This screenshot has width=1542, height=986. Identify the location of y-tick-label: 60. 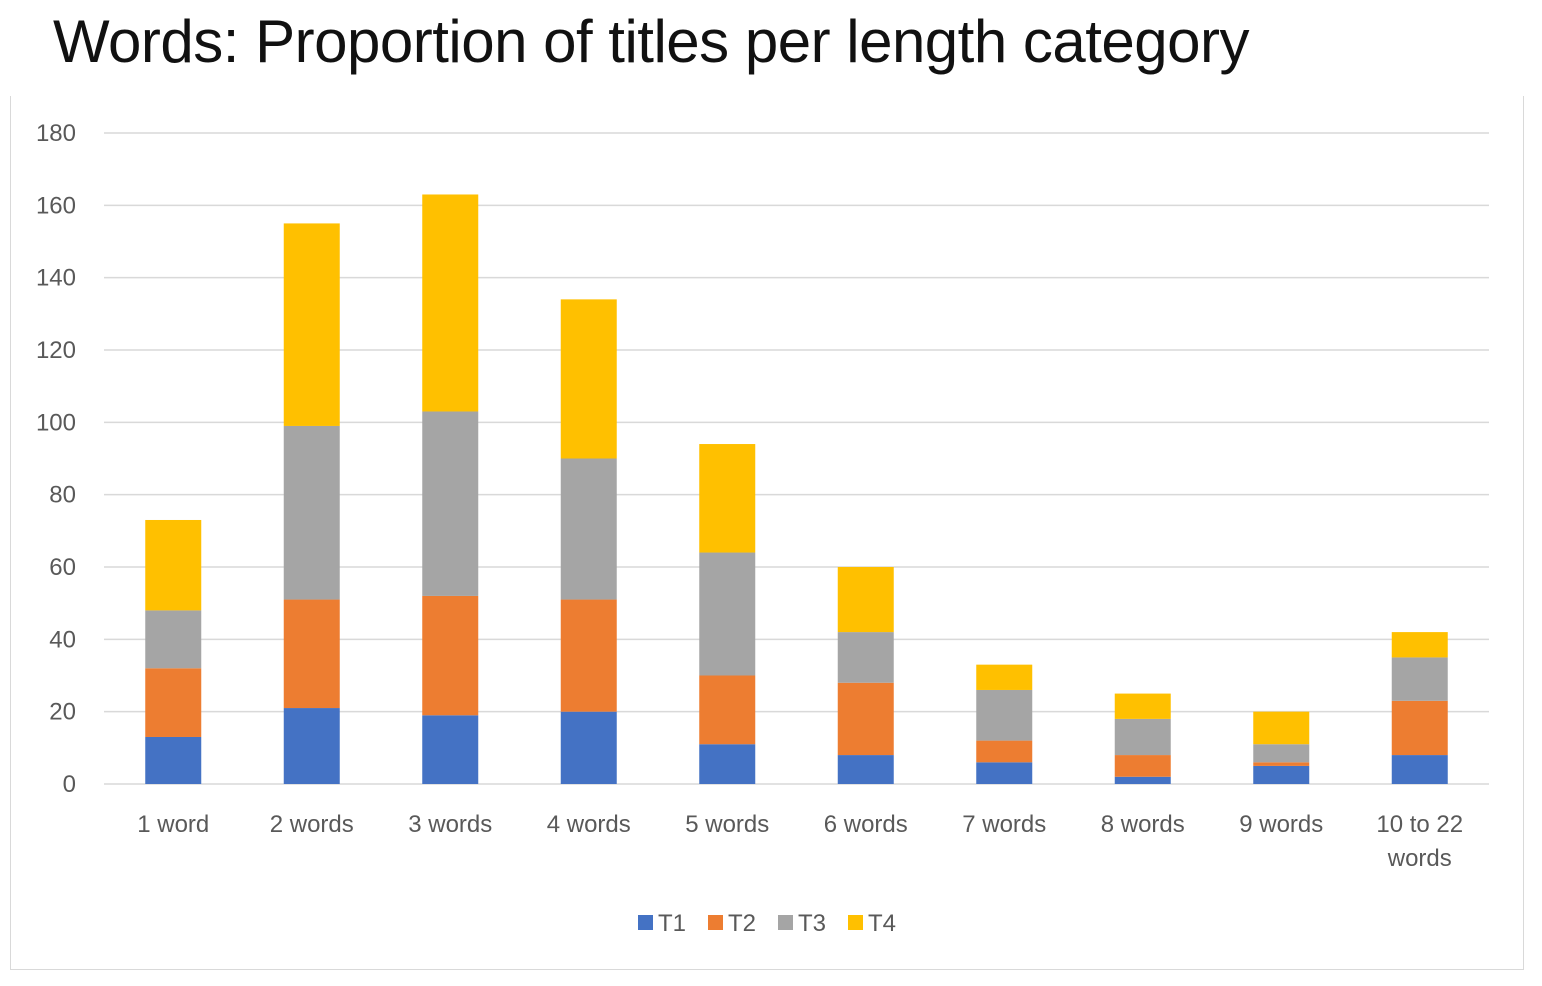
(62, 567).